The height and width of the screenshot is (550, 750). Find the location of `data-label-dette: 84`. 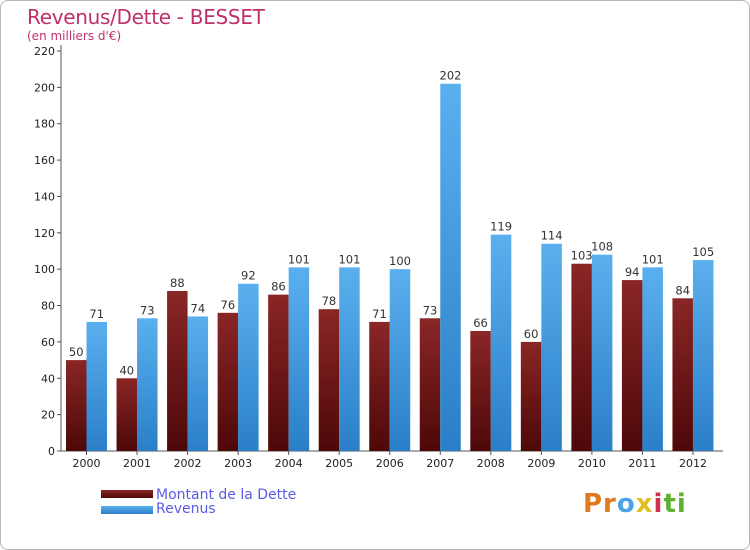

data-label-dette: 84 is located at coordinates (682, 290).